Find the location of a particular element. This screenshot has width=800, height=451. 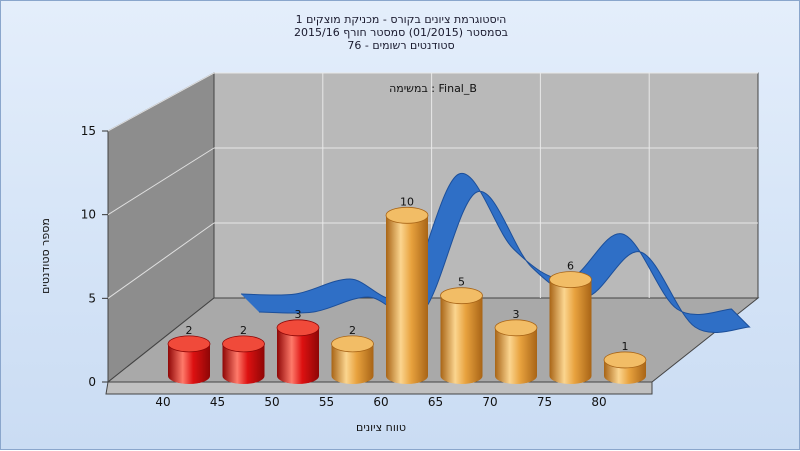

y-axis-title: מספר סטודנטים is located at coordinates (45, 256).